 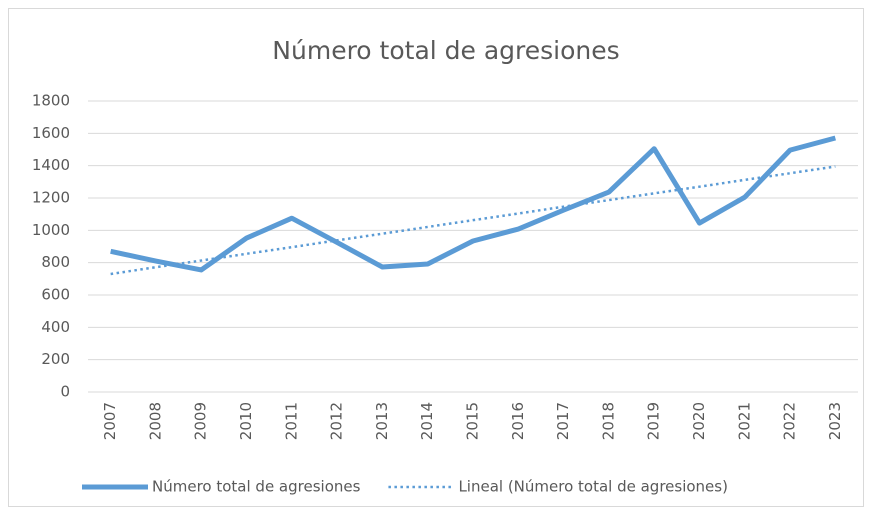 What do you see at coordinates (699, 421) in the screenshot?
I see `x-tick-label: 2020` at bounding box center [699, 421].